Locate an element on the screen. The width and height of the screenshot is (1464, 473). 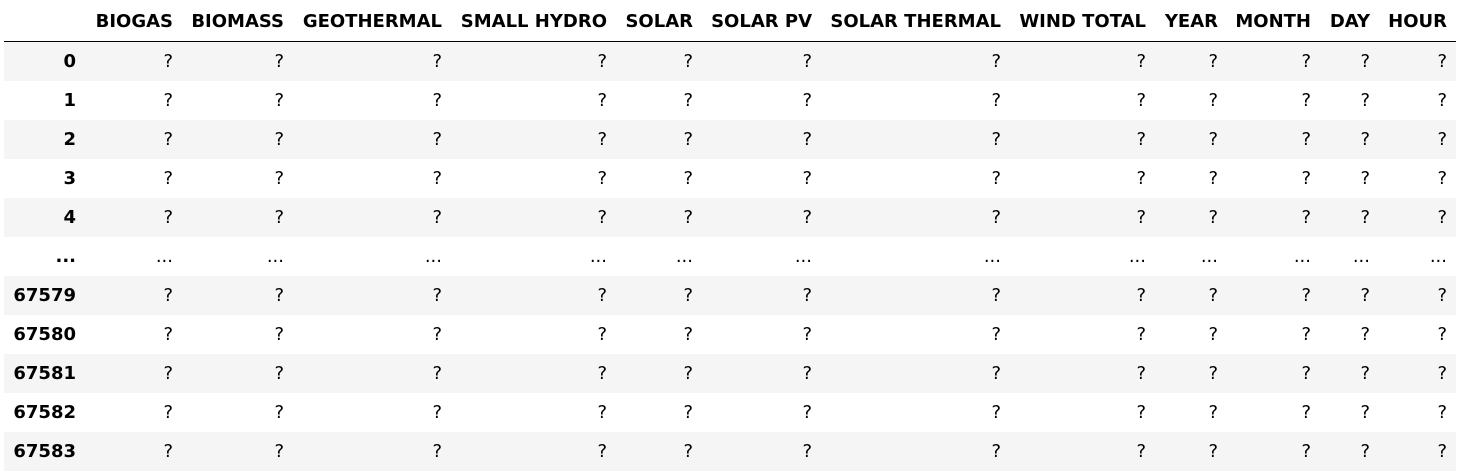
table-row: 1???????????? is located at coordinates (730, 100).